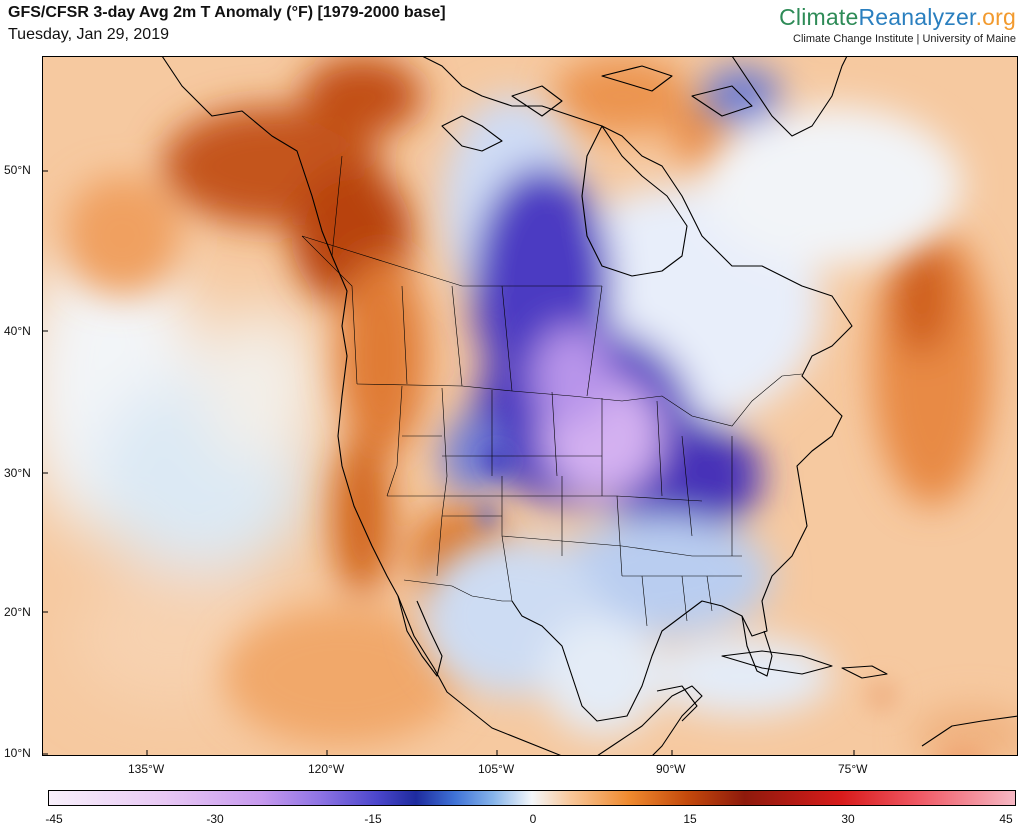 The image size is (1024, 830). I want to click on south-america-coast, so click(969, 731).